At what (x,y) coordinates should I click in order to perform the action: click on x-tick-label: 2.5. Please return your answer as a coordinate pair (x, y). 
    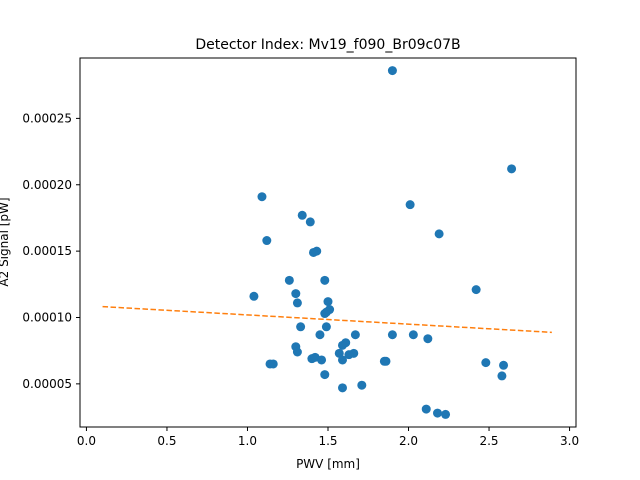
    Looking at the image, I should click on (488, 441).